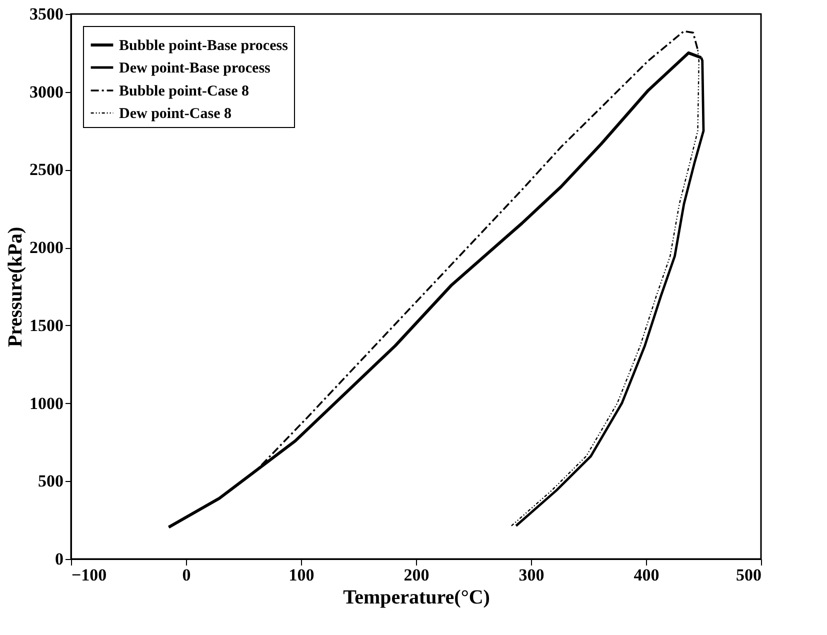 Image resolution: width=827 pixels, height=635 pixels. What do you see at coordinates (47, 248) in the screenshot?
I see `y-tick-label: 2000` at bounding box center [47, 248].